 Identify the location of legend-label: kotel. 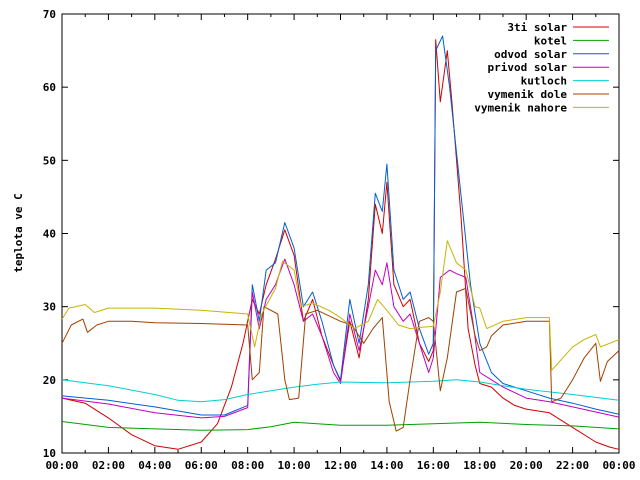
(550, 40).